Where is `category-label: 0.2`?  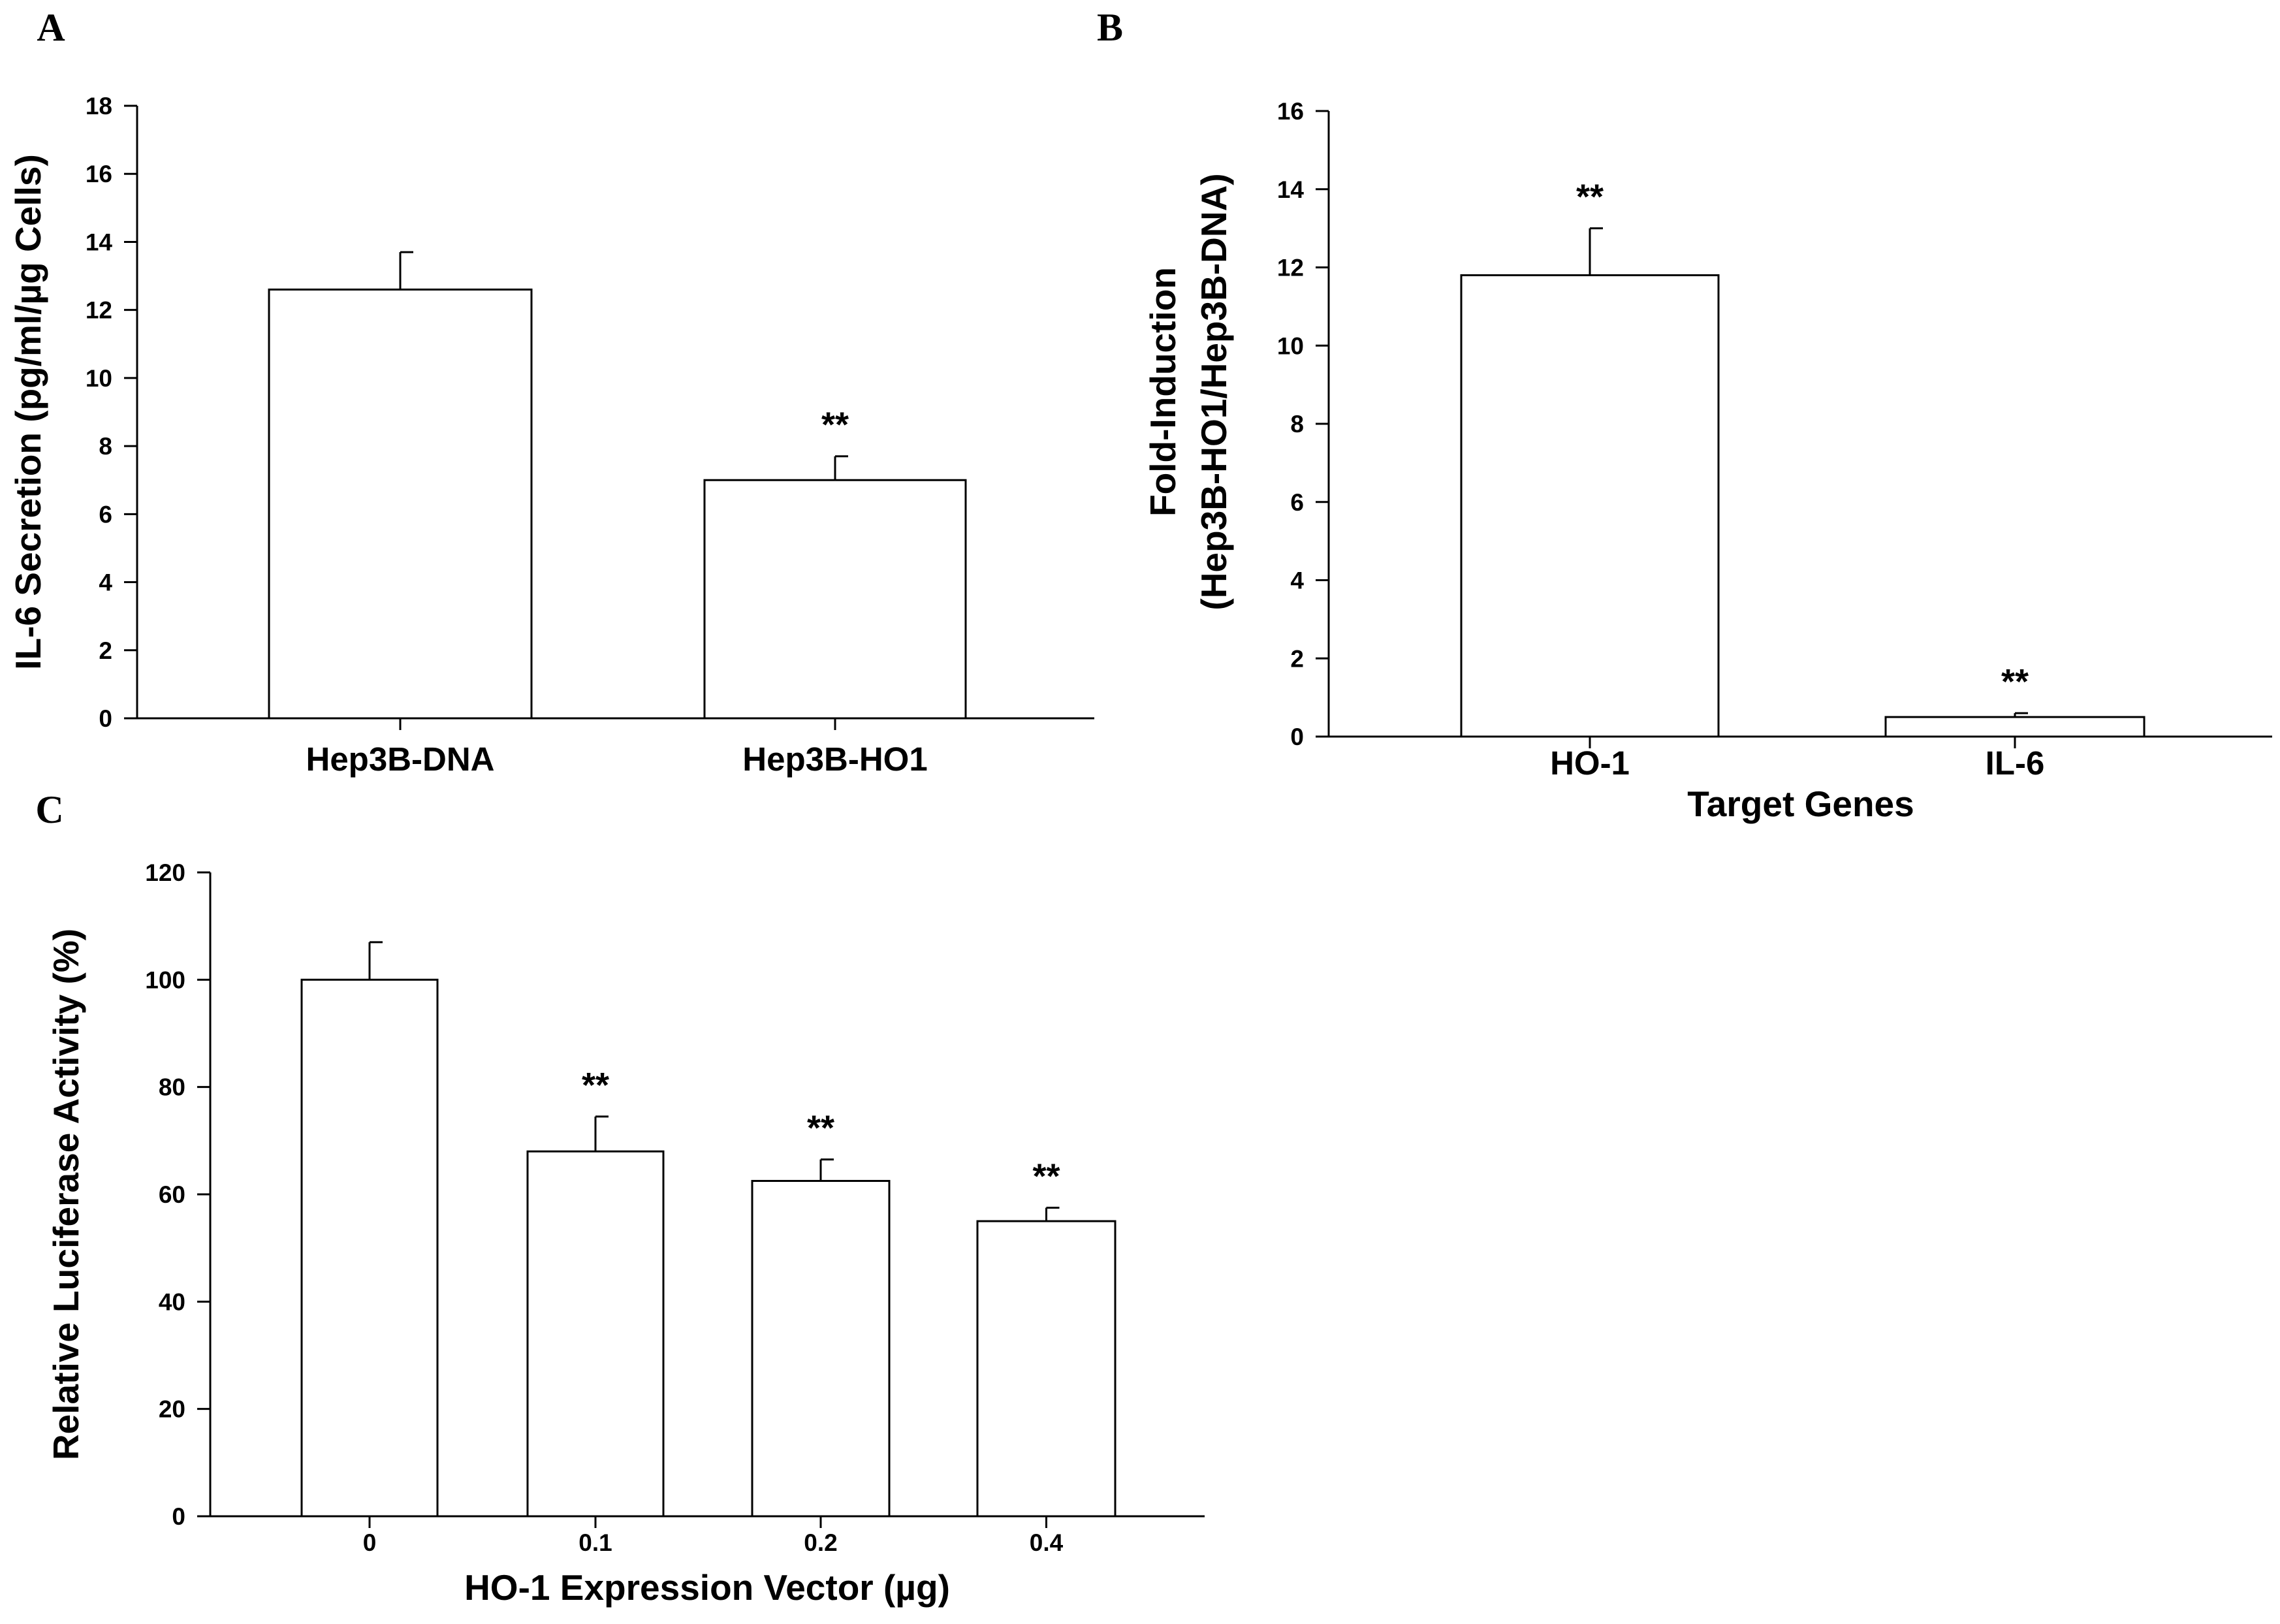 category-label: 0.2 is located at coordinates (821, 1543).